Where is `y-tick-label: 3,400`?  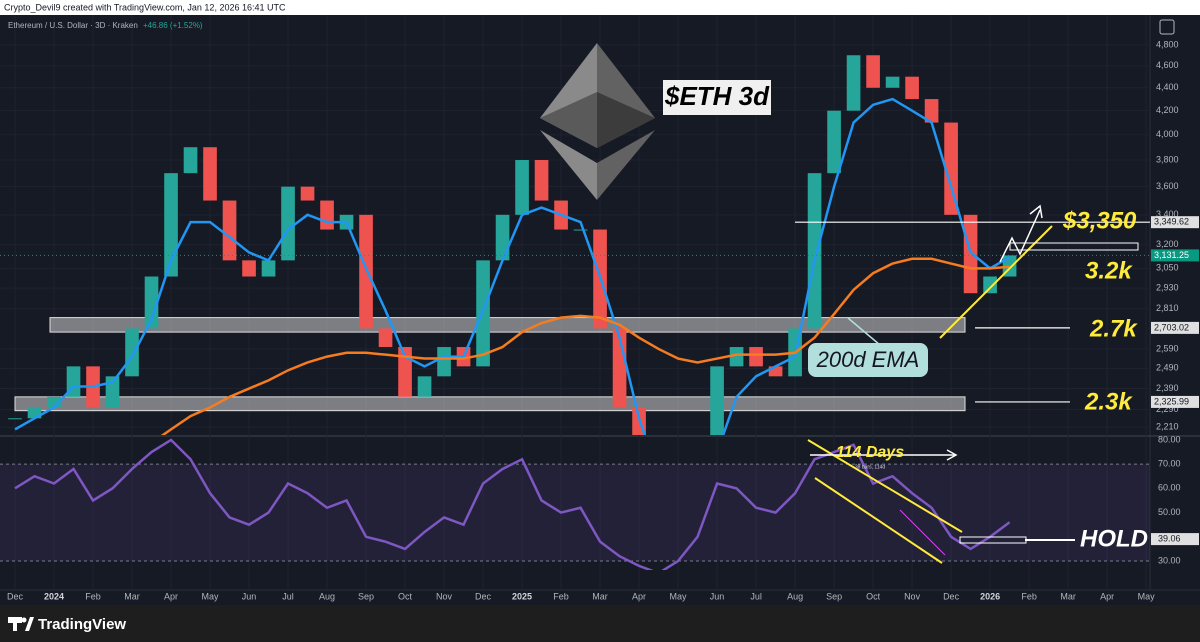 y-tick-label: 3,400 is located at coordinates (1167, 214).